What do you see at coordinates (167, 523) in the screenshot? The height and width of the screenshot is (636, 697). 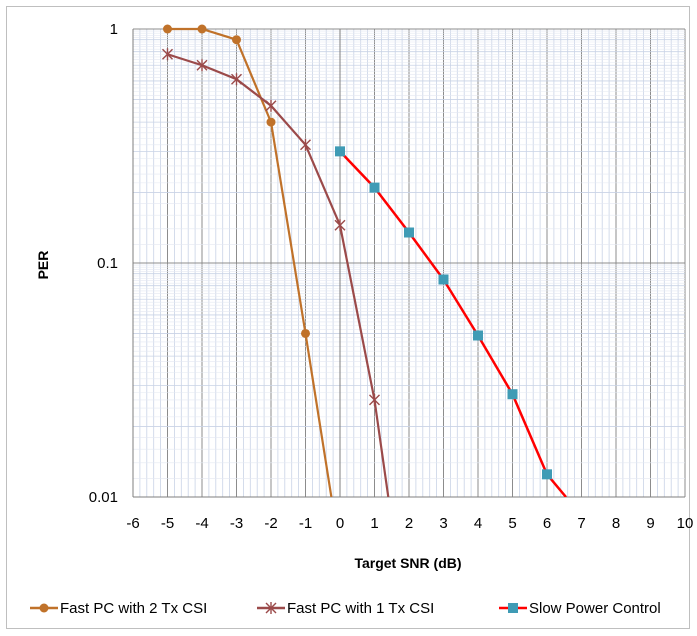 I see `x-tick-label: -5` at bounding box center [167, 523].